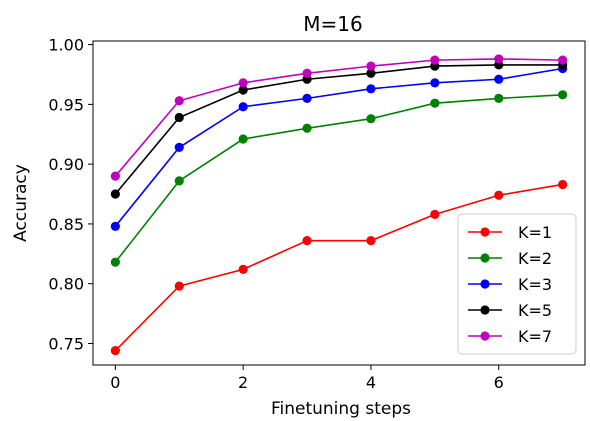 This screenshot has width=590, height=421. Describe the element at coordinates (535, 336) in the screenshot. I see `legend-label: K=7` at that location.